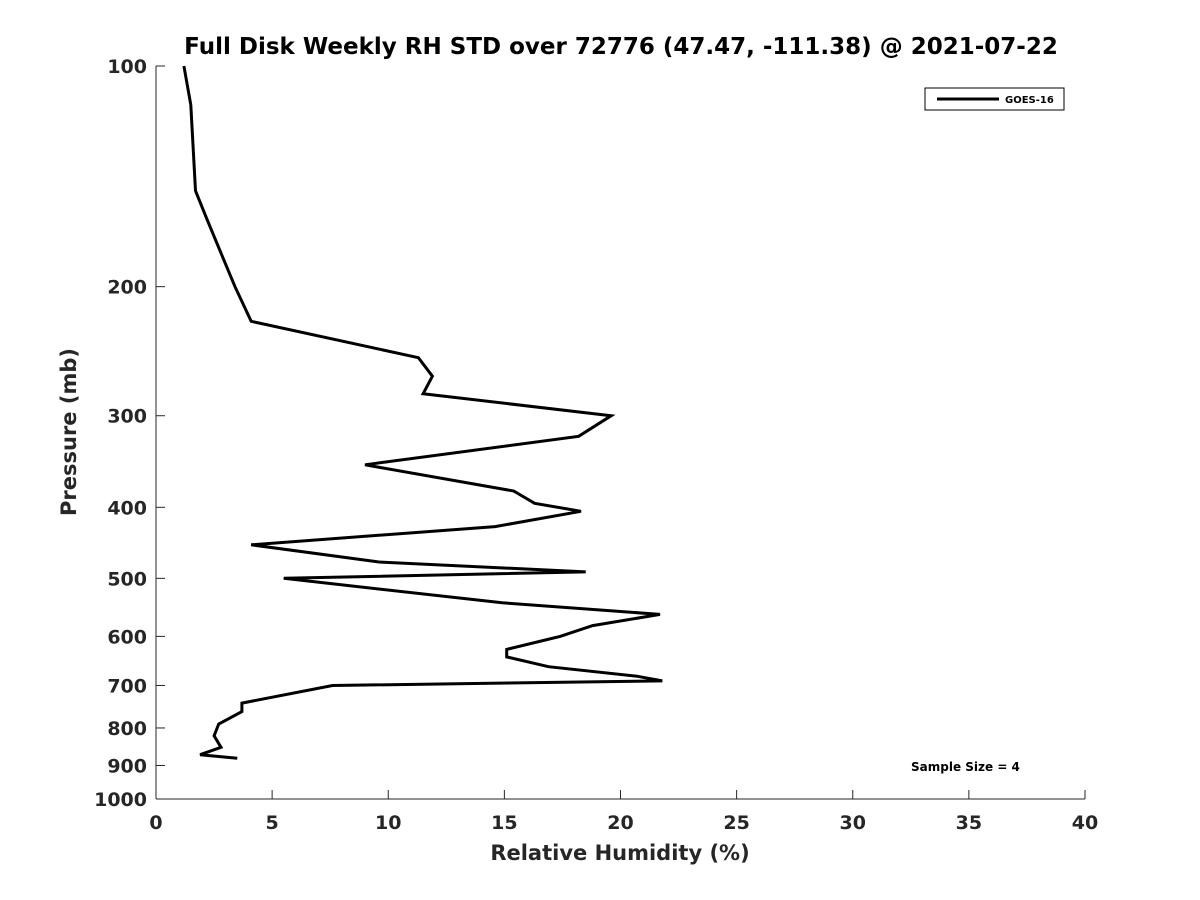 The width and height of the screenshot is (1200, 900). Describe the element at coordinates (272, 823) in the screenshot. I see `x-tick-label: 5` at that location.